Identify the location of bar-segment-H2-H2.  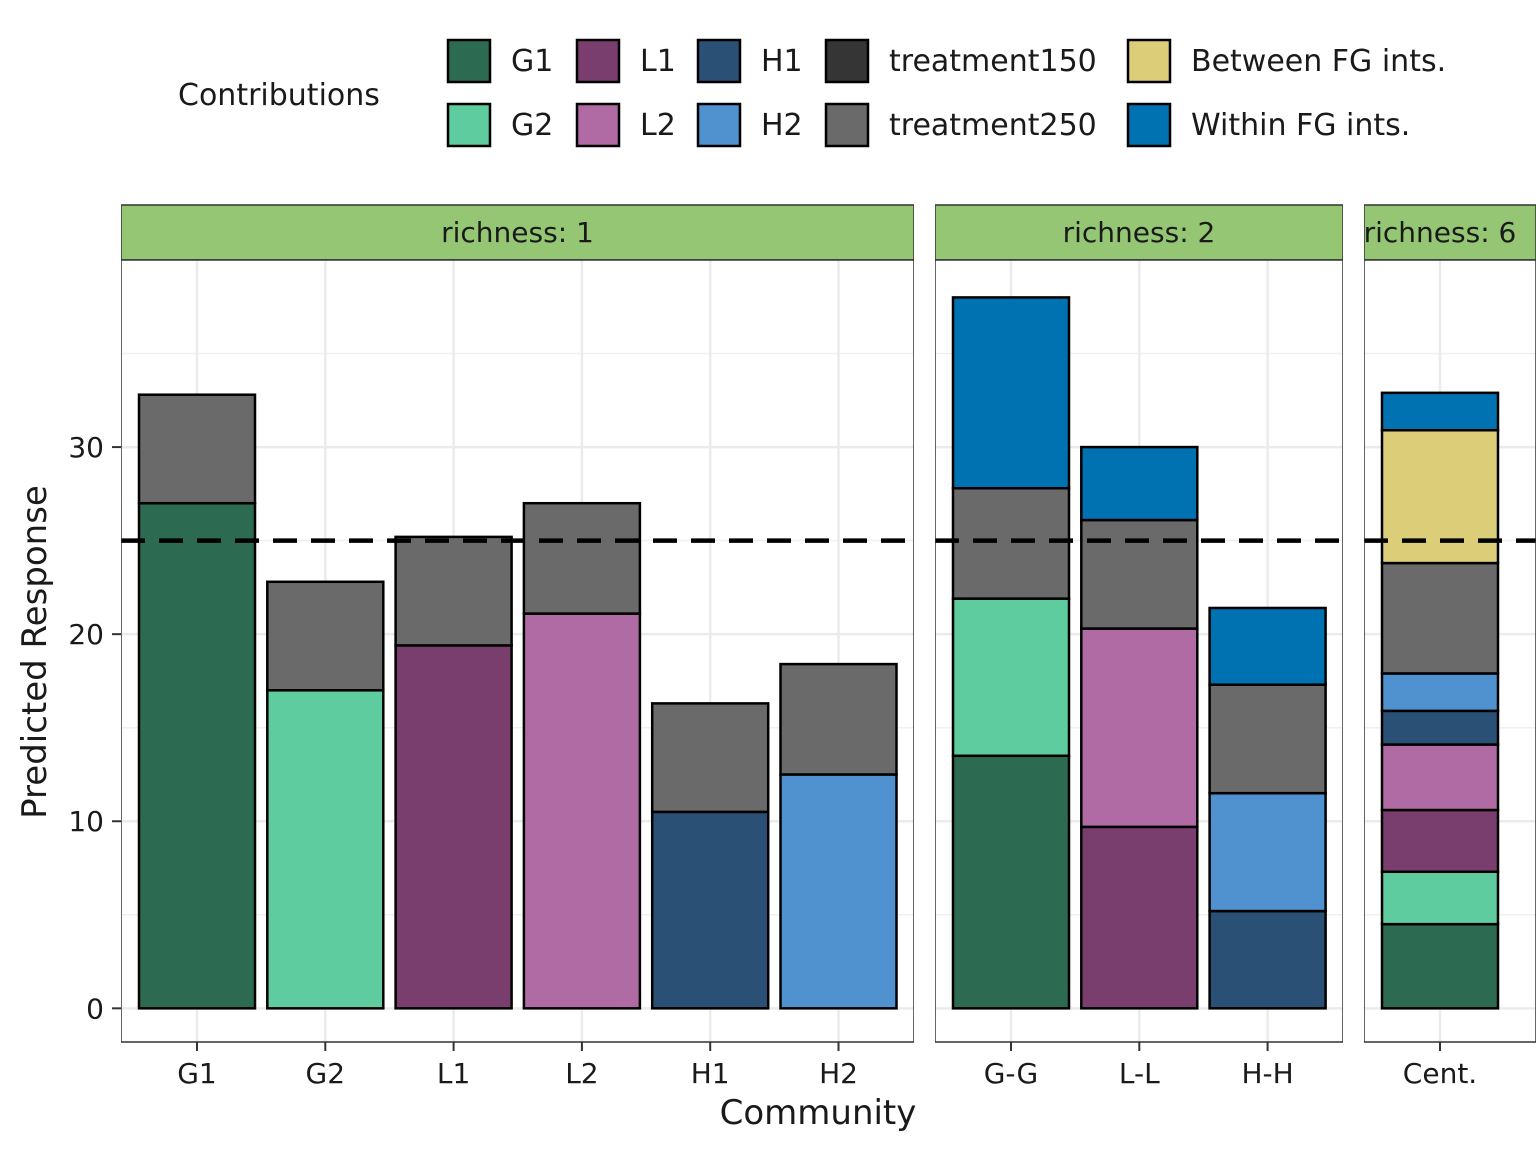
(838, 891).